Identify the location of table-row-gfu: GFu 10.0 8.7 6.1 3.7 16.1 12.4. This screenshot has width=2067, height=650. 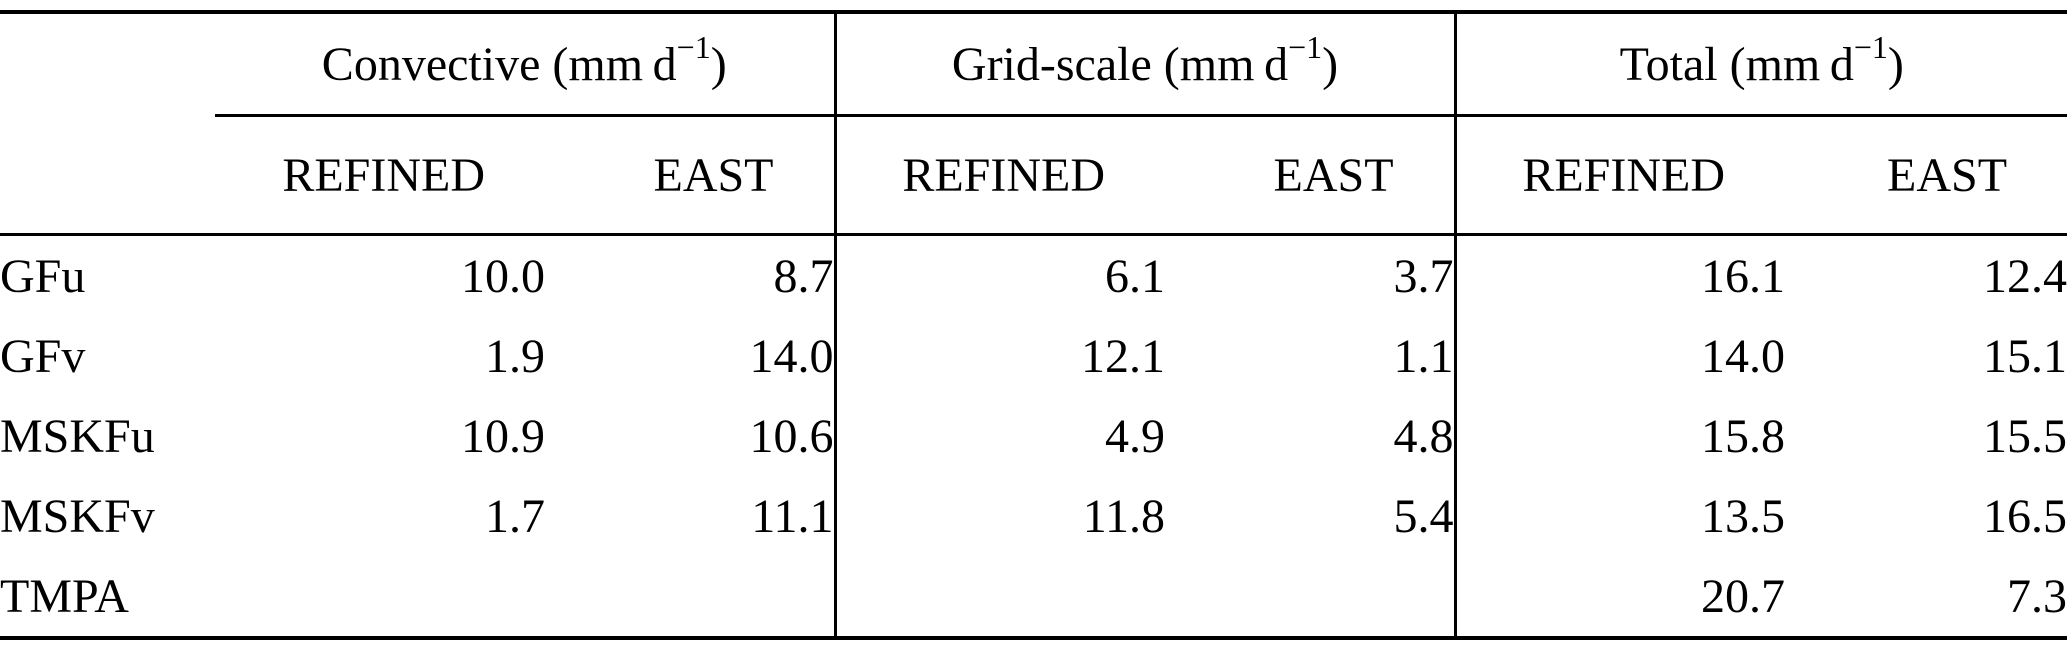
(1033, 275).